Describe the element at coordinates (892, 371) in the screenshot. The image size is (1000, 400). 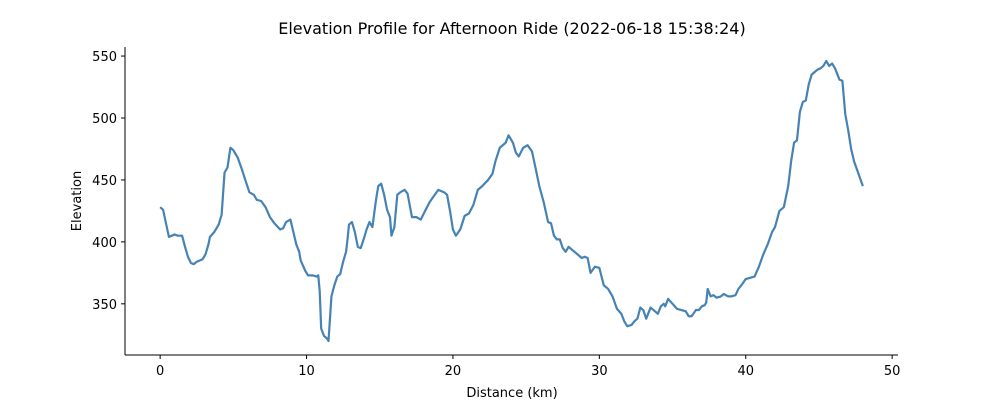
I see `x-tick-label: 50` at that location.